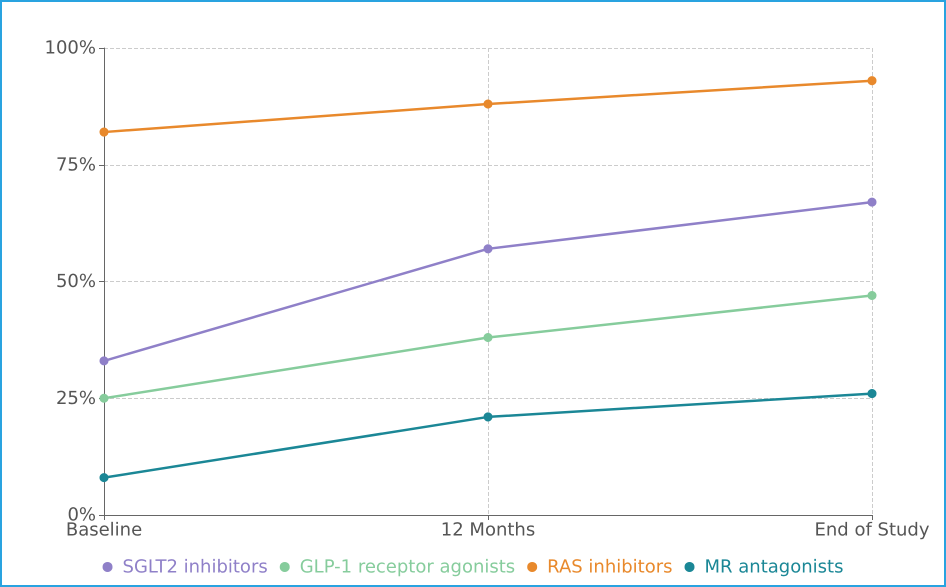 This screenshot has height=587, width=946. I want to click on legend-label: MR antagonists, so click(774, 567).